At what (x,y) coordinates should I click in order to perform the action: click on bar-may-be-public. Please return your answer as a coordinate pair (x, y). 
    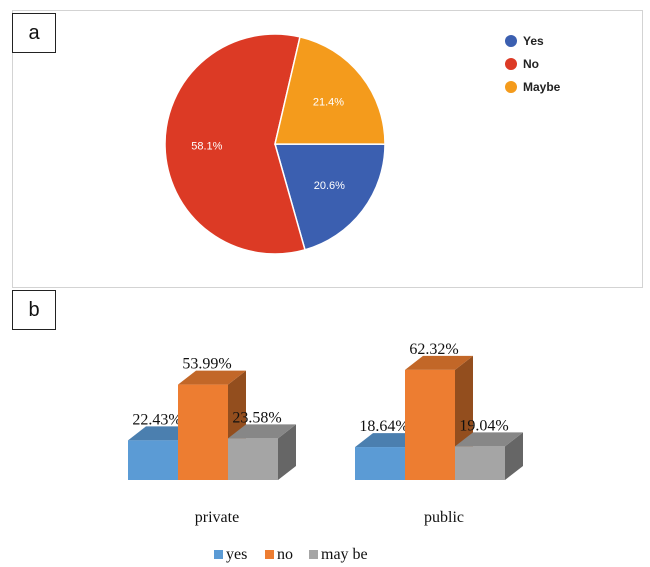
    Looking at the image, I should click on (489, 456).